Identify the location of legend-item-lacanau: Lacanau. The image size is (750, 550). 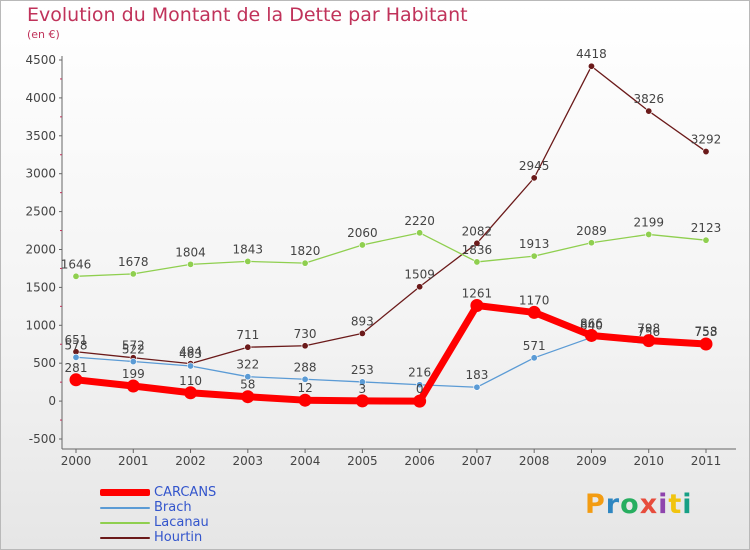
(158, 522).